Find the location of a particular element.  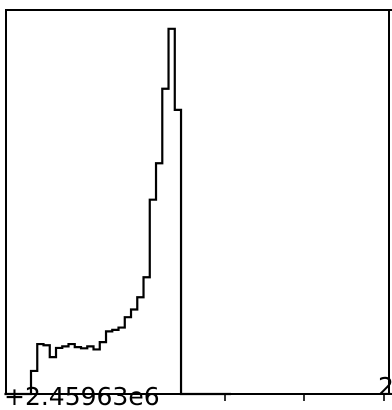

x-tick-label-right: 2 is located at coordinates (385, 386).